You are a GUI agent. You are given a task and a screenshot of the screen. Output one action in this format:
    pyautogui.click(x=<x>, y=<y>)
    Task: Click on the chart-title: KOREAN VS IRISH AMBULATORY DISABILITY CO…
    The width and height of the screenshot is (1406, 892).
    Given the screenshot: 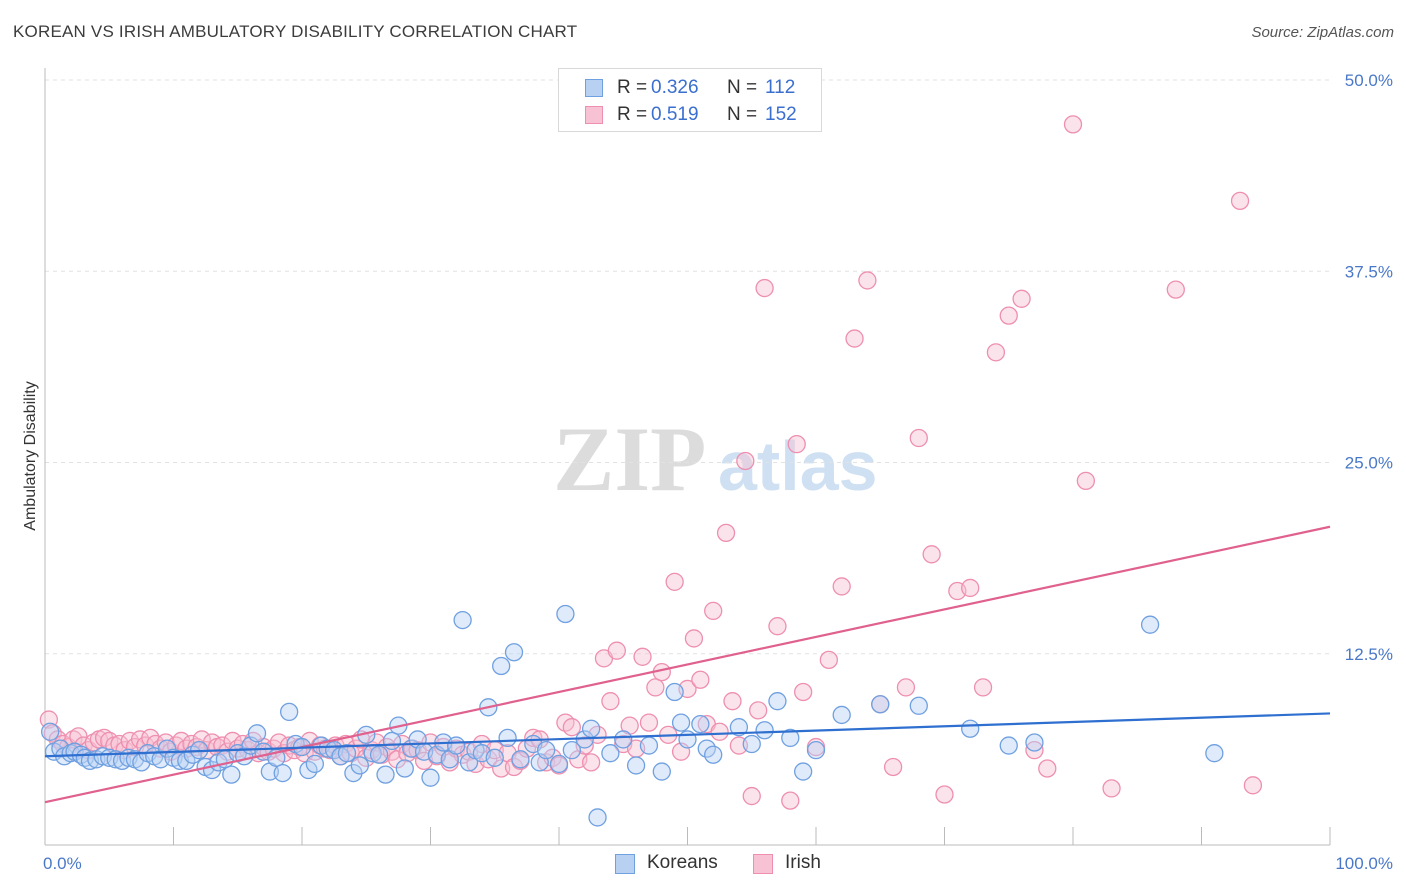 What is the action you would take?
    pyautogui.click(x=295, y=31)
    